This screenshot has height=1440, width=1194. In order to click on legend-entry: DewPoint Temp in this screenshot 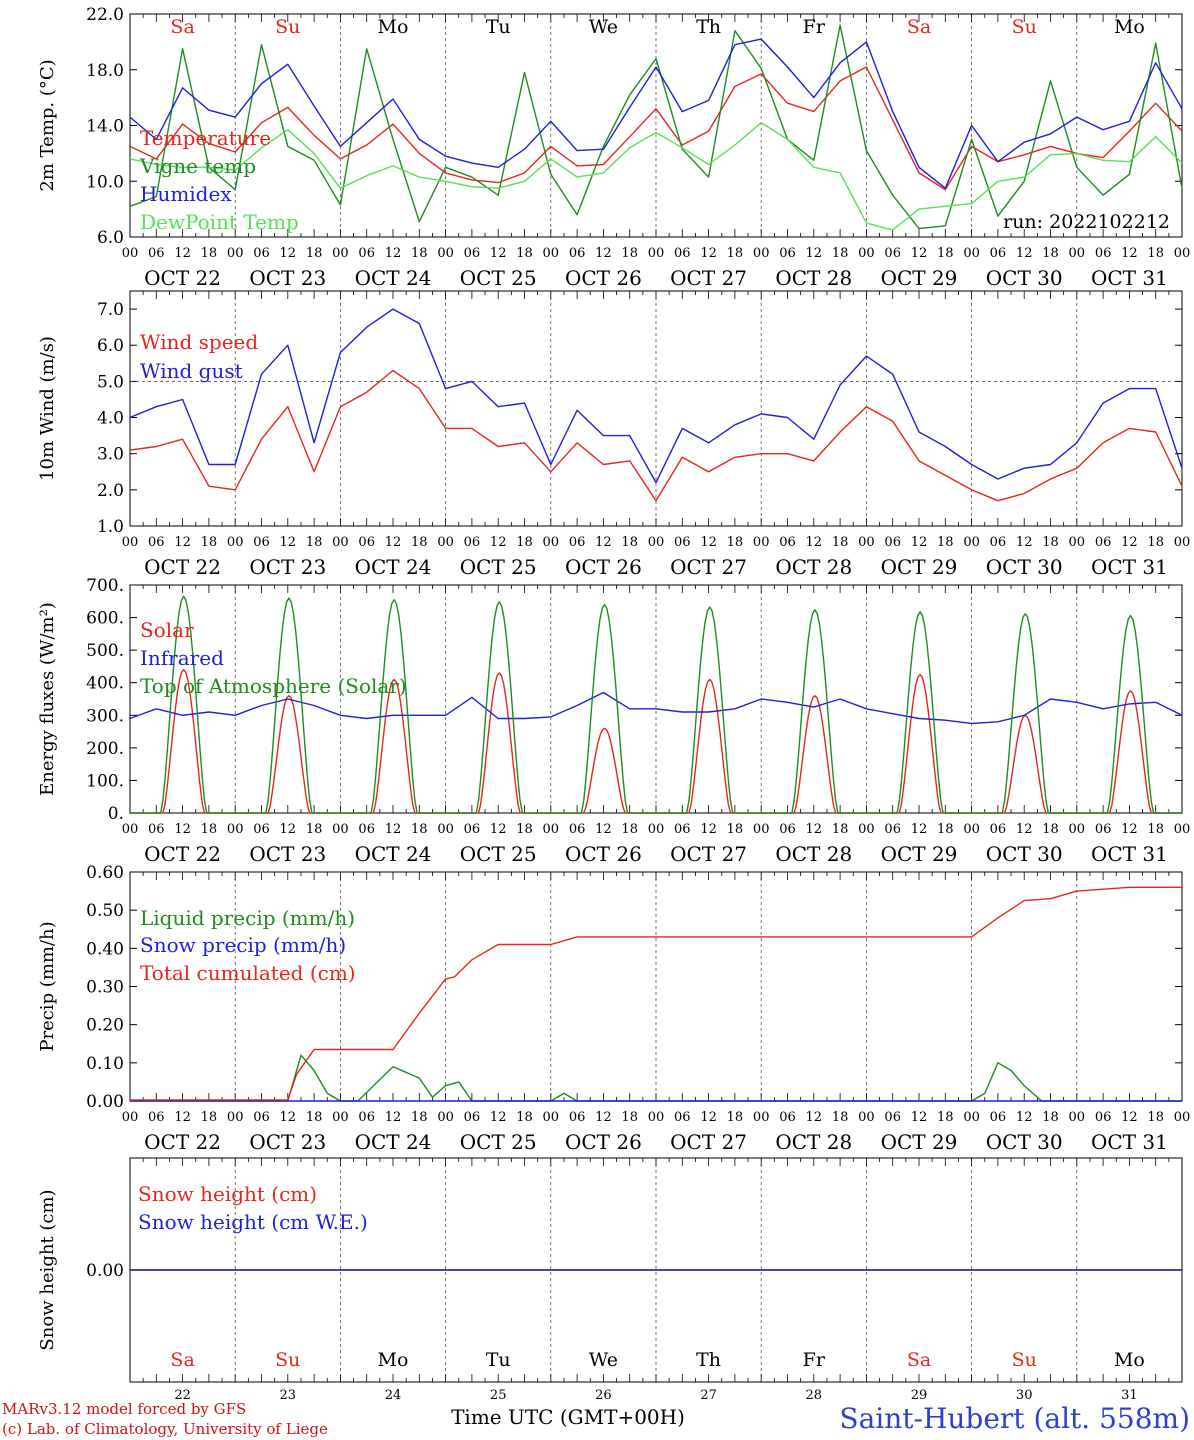, I will do `click(219, 222)`.